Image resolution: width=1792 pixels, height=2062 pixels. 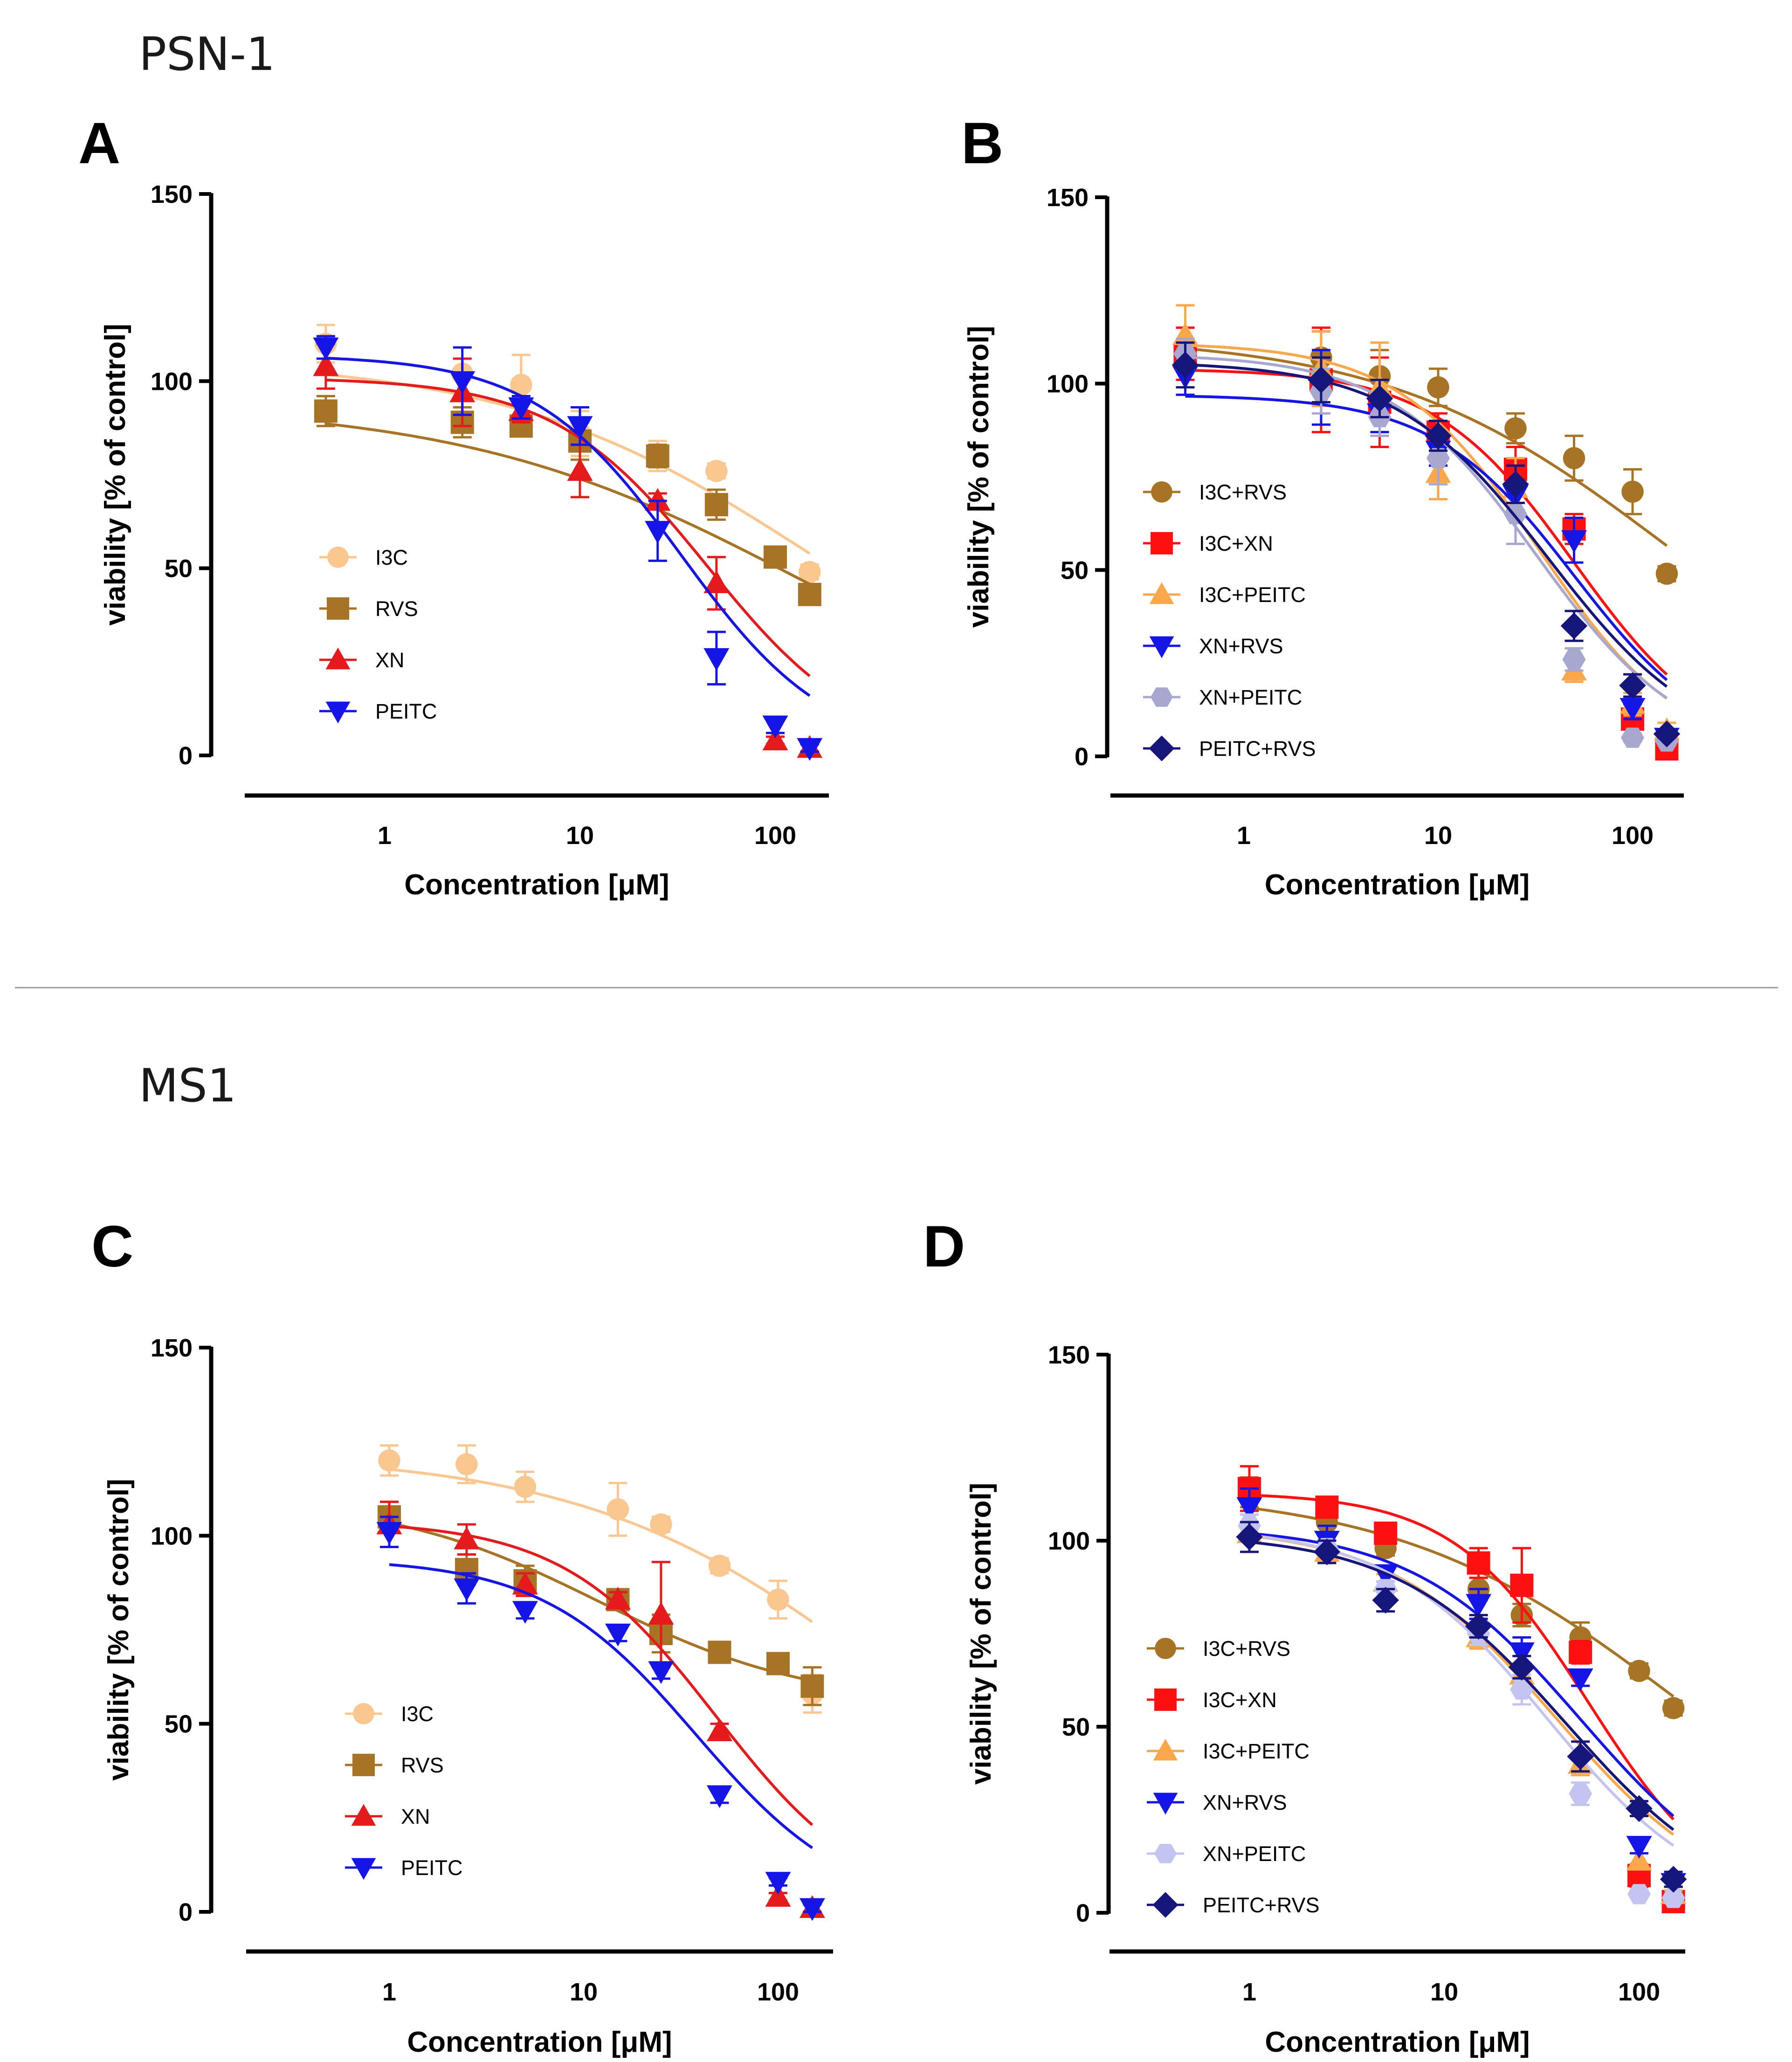 What do you see at coordinates (1256, 1751) in the screenshot?
I see `panel-d-legend-label-i3c-peitc: I3C+PEITC` at bounding box center [1256, 1751].